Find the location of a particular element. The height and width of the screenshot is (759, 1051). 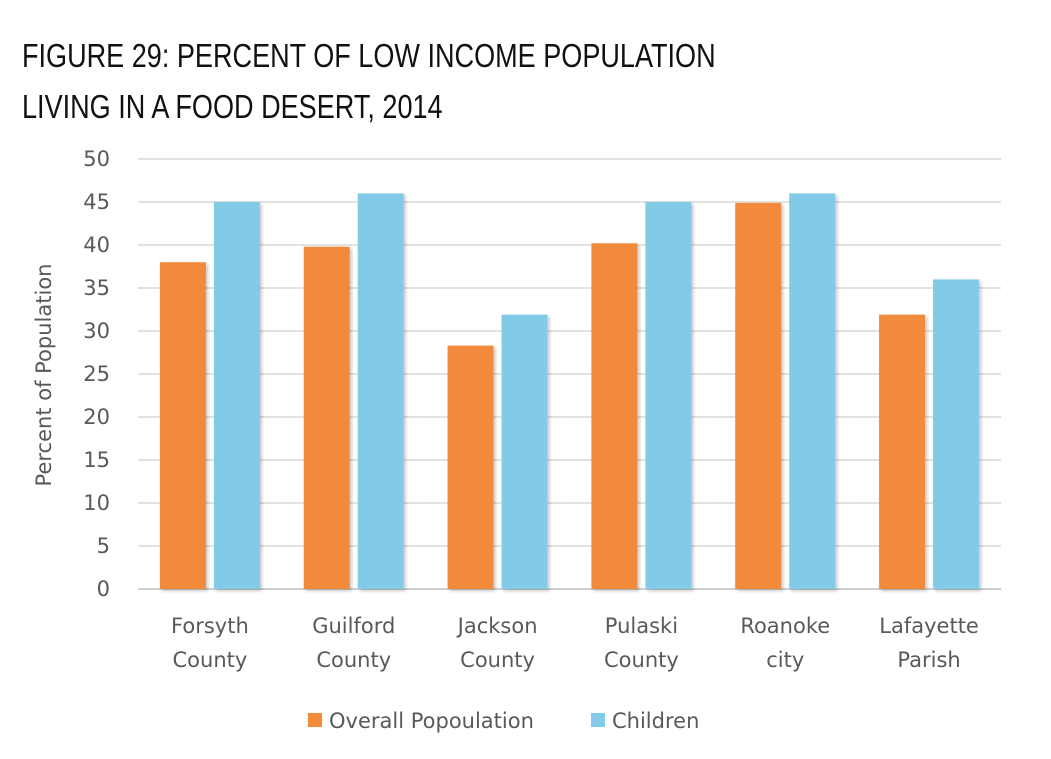

x-tick-label: city is located at coordinates (785, 660).